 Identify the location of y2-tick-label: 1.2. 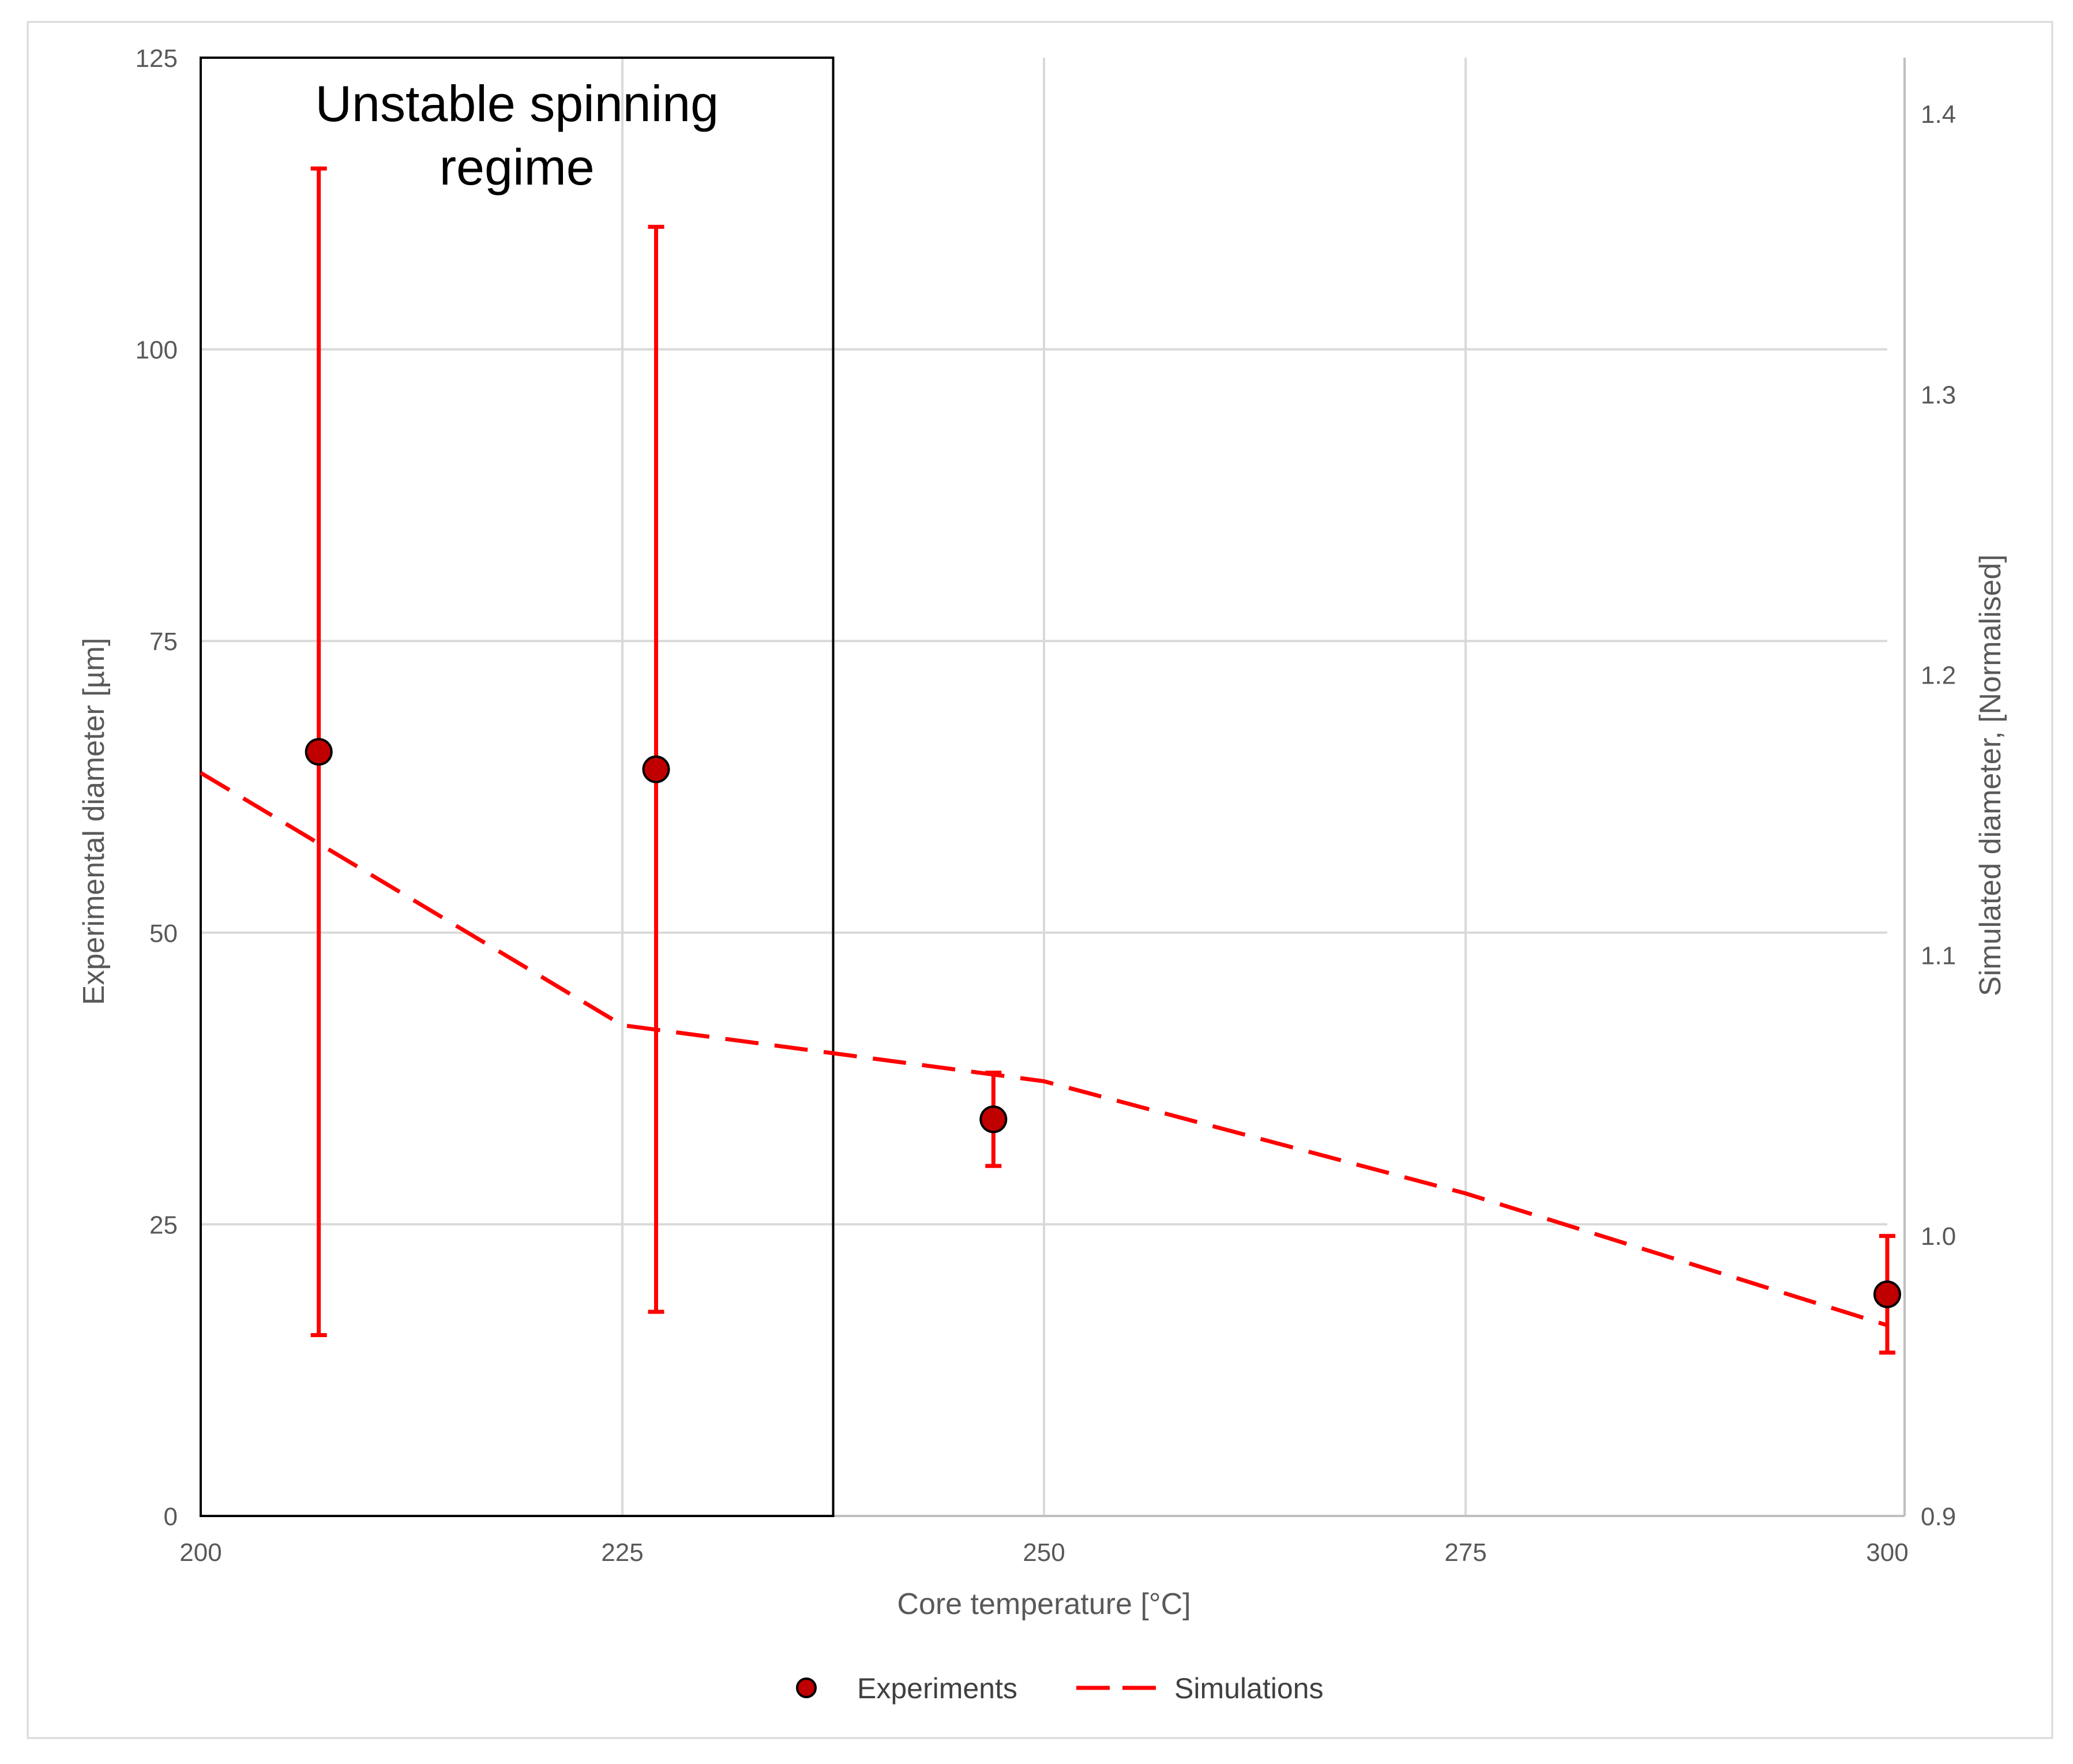
(1938, 676).